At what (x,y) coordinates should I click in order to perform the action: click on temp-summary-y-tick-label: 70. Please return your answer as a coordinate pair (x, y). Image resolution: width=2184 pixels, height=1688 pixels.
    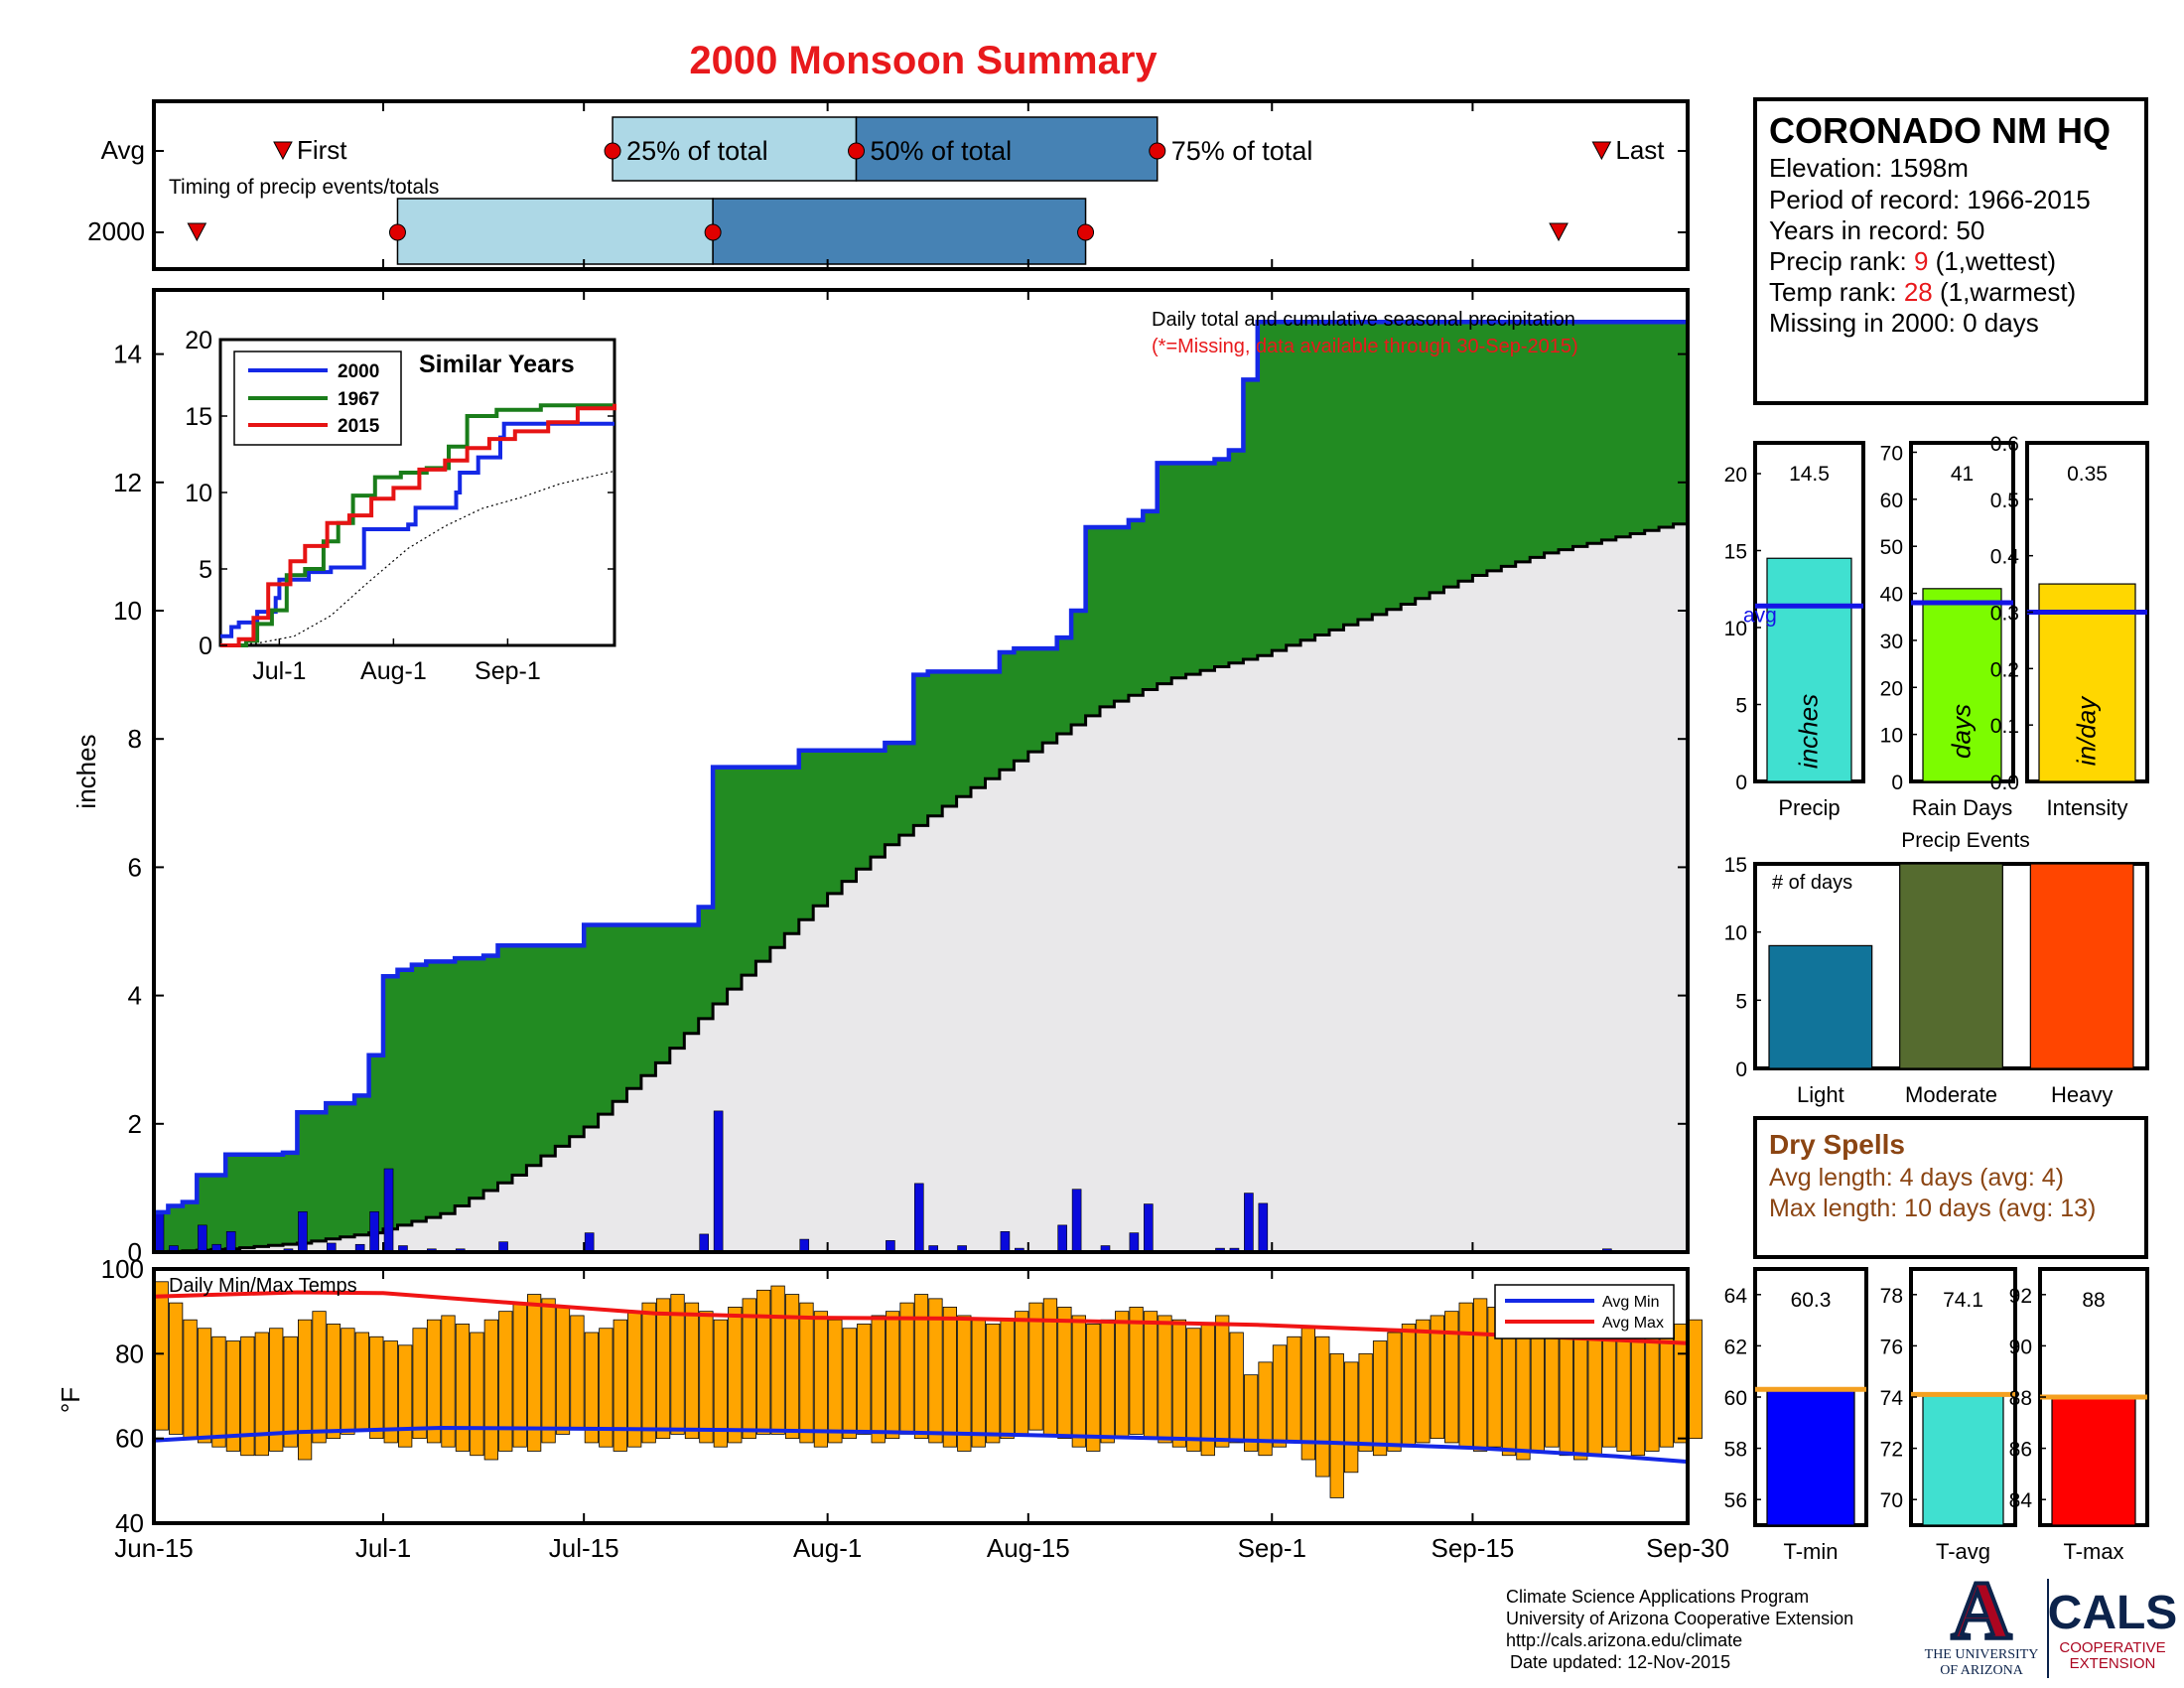
    Looking at the image, I should click on (1891, 1500).